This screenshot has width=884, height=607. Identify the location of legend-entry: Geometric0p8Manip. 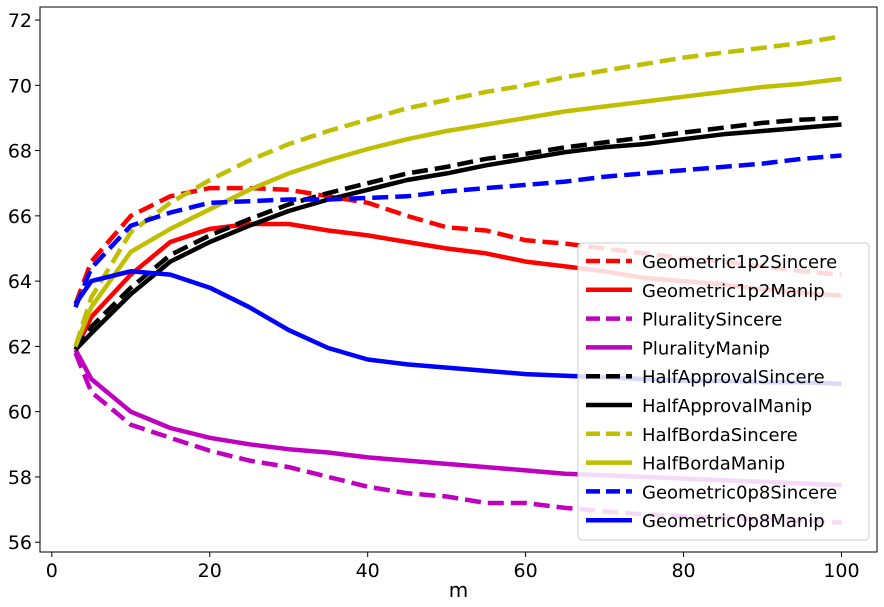
(733, 521).